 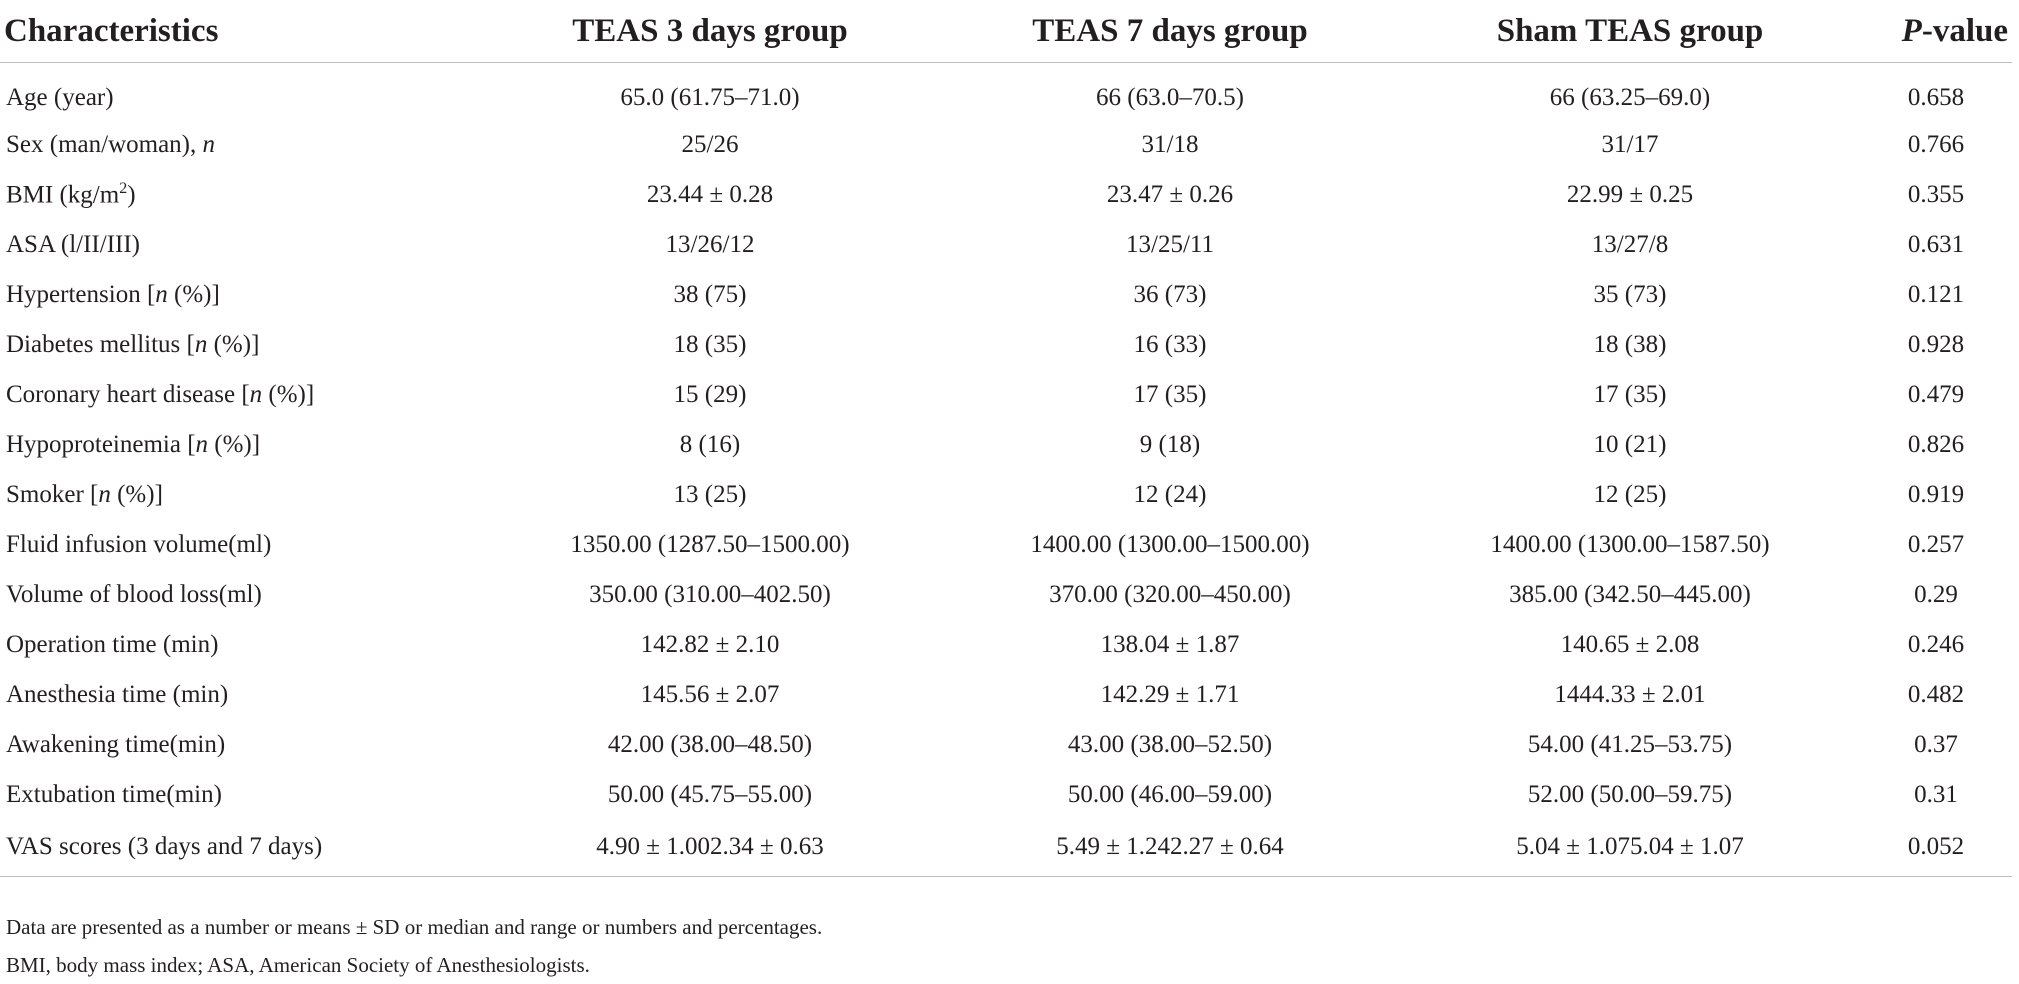 I want to click on cell-p-value: 0.482, so click(x=1936, y=694).